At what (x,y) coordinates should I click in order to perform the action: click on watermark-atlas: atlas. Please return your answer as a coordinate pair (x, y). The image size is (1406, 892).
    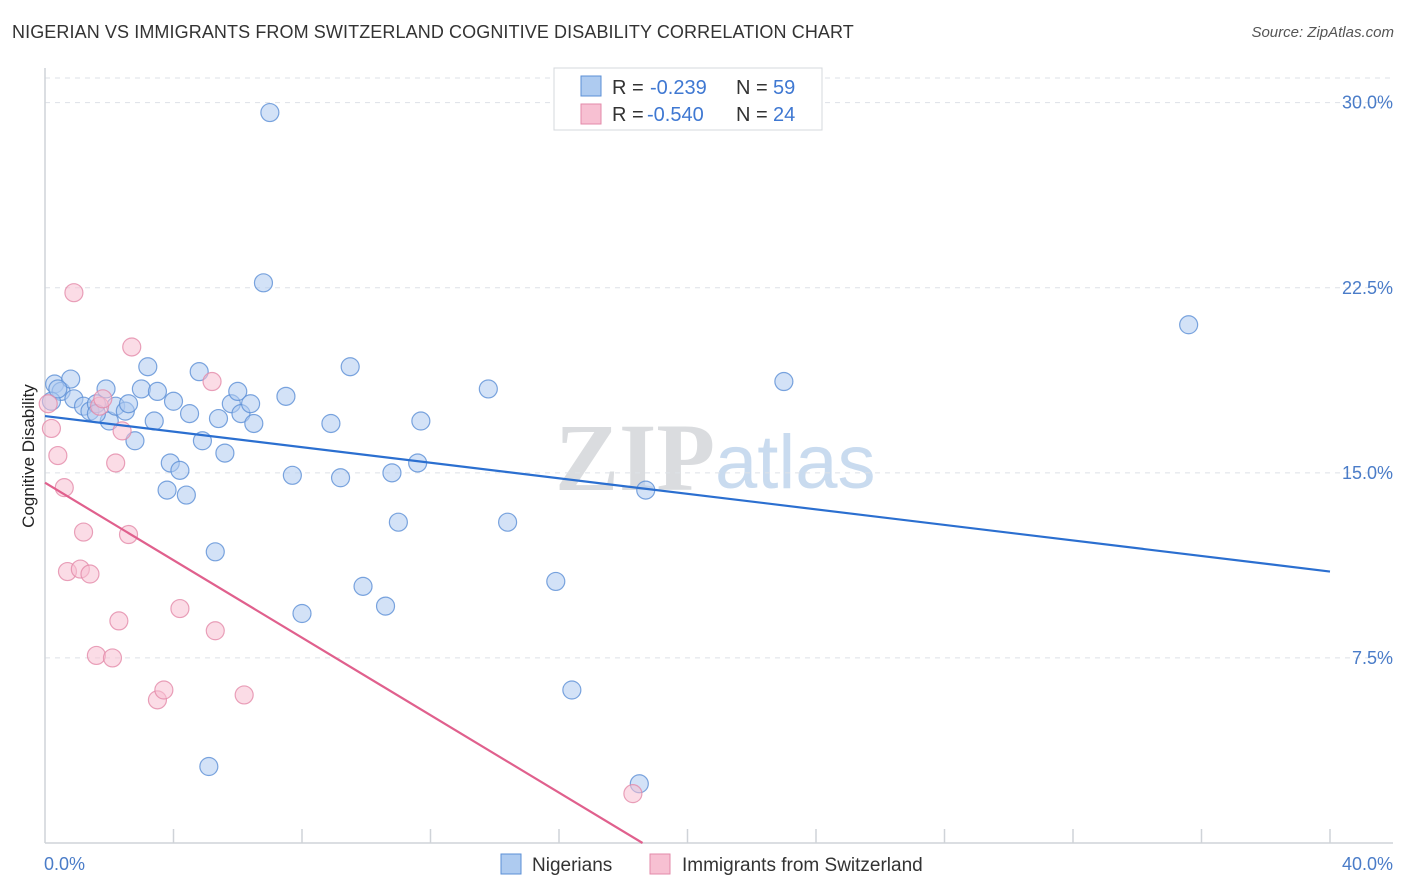
    Looking at the image, I should click on (795, 462).